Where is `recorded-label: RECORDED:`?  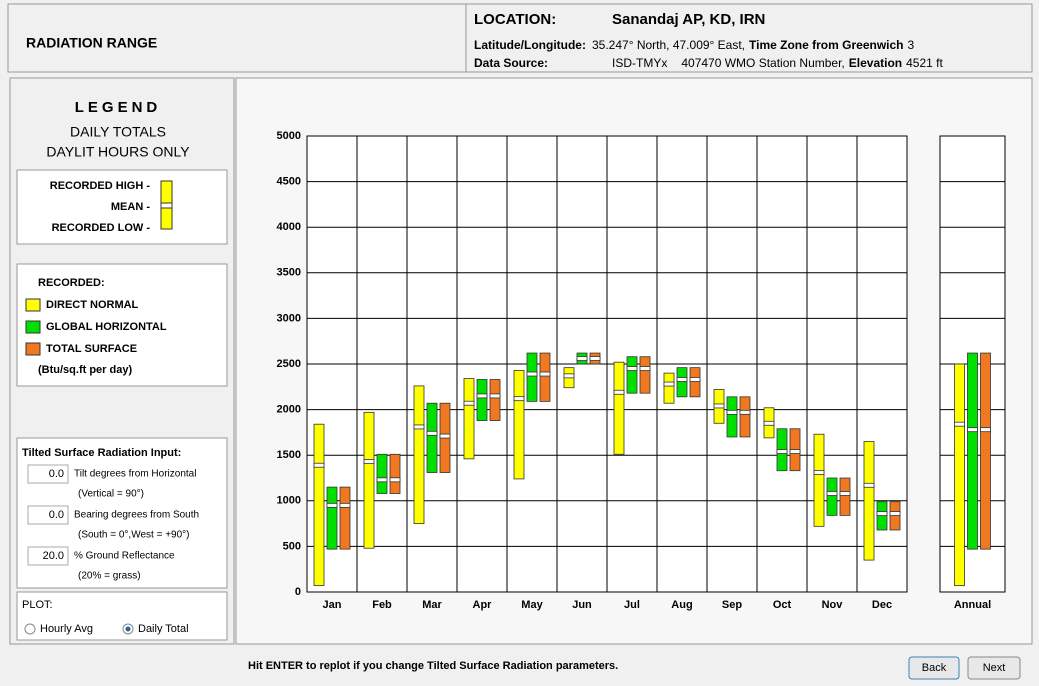 recorded-label: RECORDED: is located at coordinates (71, 283).